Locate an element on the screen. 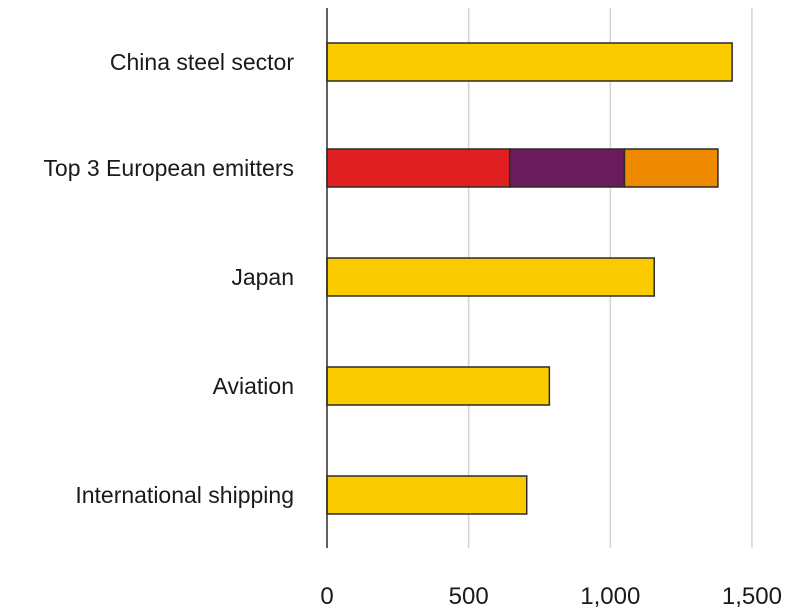 Image resolution: width=787 pixels, height=611 pixels. x-tick-label-2: 1,000 is located at coordinates (610, 596).